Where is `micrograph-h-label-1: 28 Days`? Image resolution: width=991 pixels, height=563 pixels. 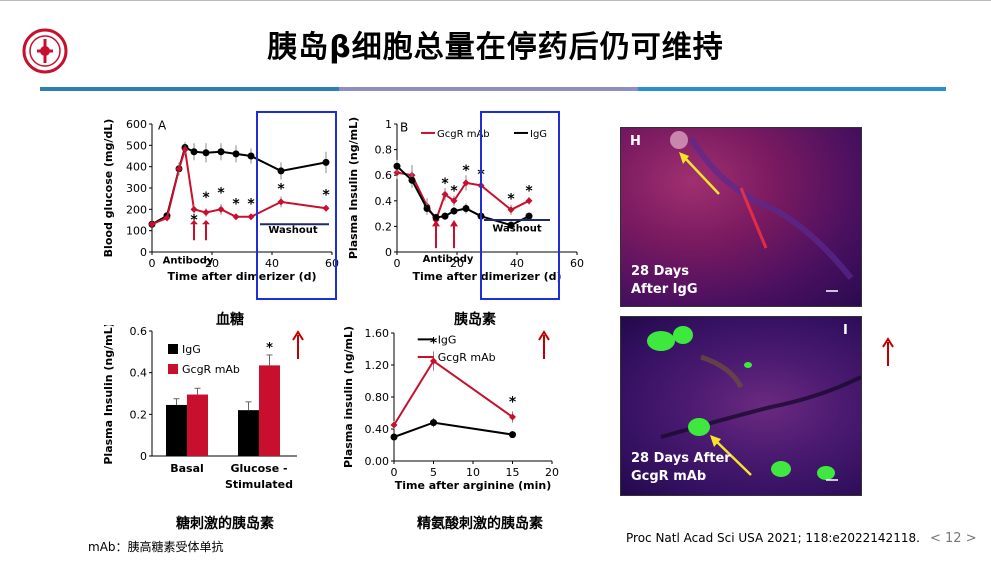
micrograph-h-label-1: 28 Days is located at coordinates (660, 271).